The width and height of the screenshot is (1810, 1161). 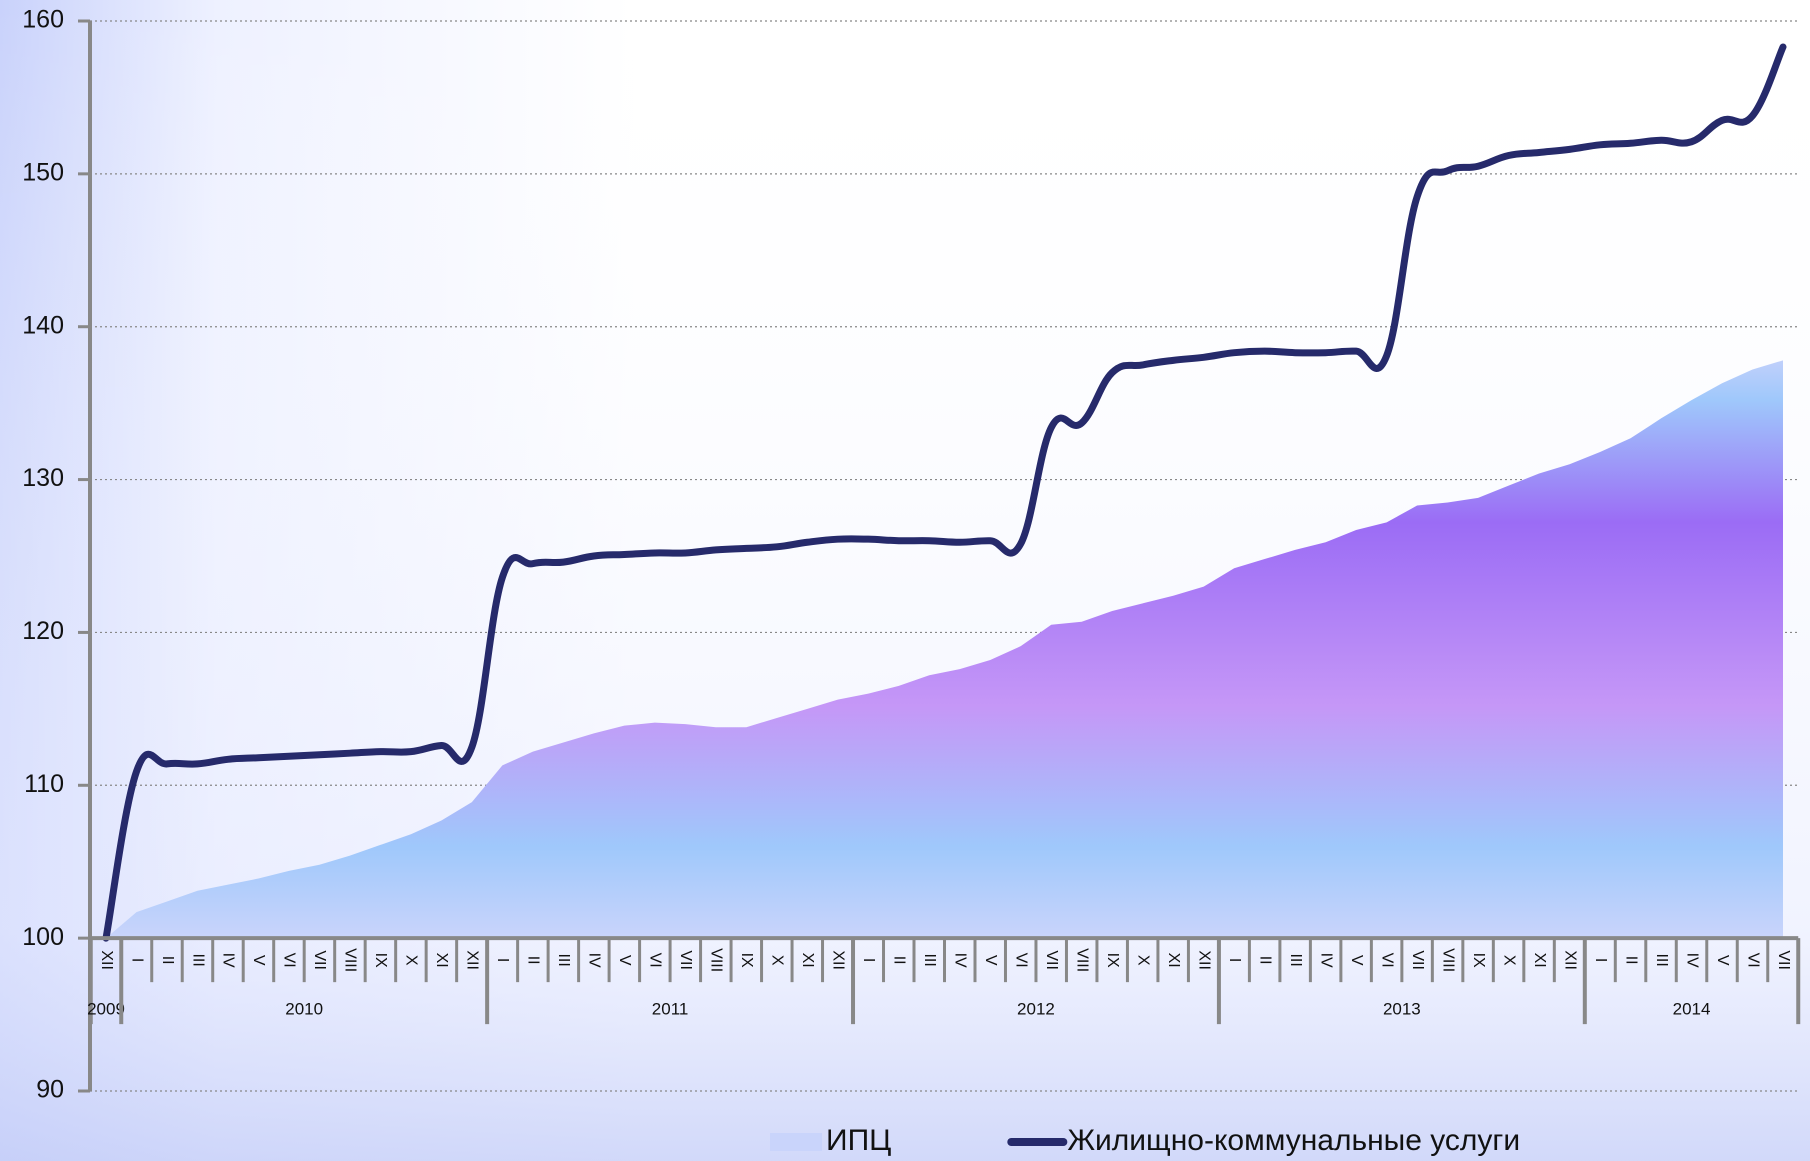 What do you see at coordinates (1293, 1140) in the screenshot?
I see `legend-label: Жилищно-коммунальные услуги` at bounding box center [1293, 1140].